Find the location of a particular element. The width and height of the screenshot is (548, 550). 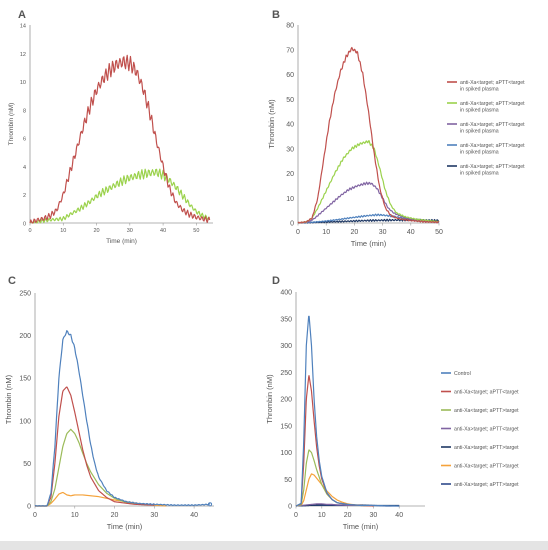

panel-c-x-tick-label: 10 is located at coordinates (75, 515).